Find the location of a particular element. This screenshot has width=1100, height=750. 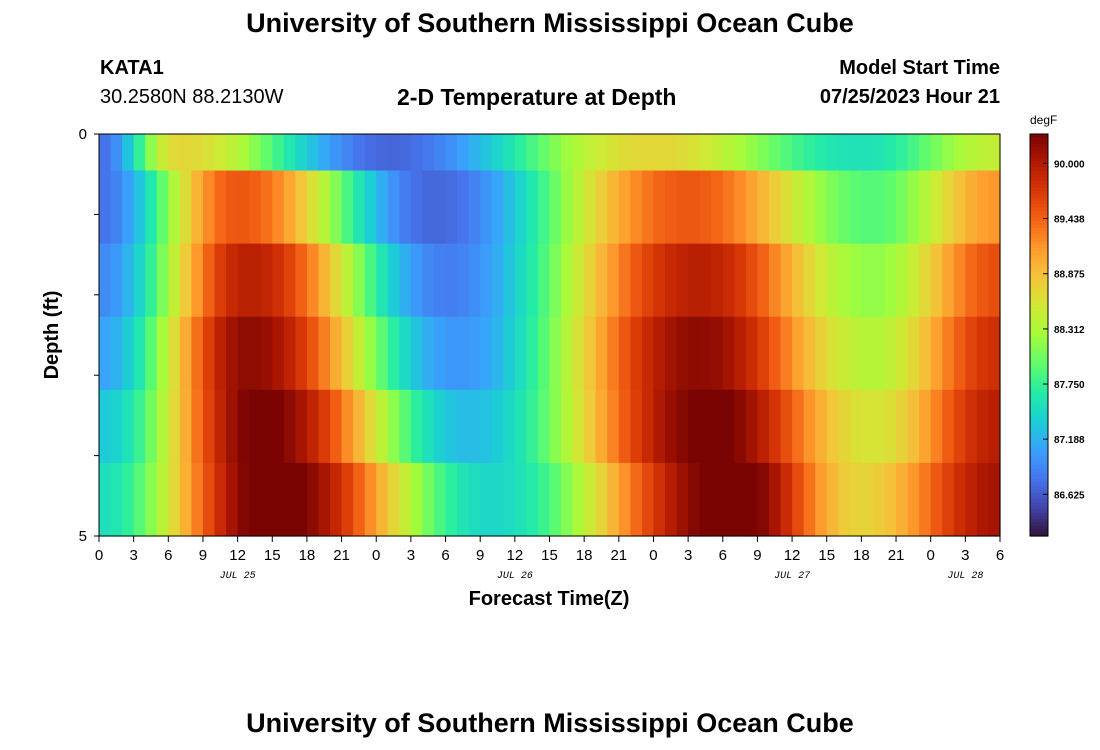

x-tick-label: 21 is located at coordinates (618, 555).